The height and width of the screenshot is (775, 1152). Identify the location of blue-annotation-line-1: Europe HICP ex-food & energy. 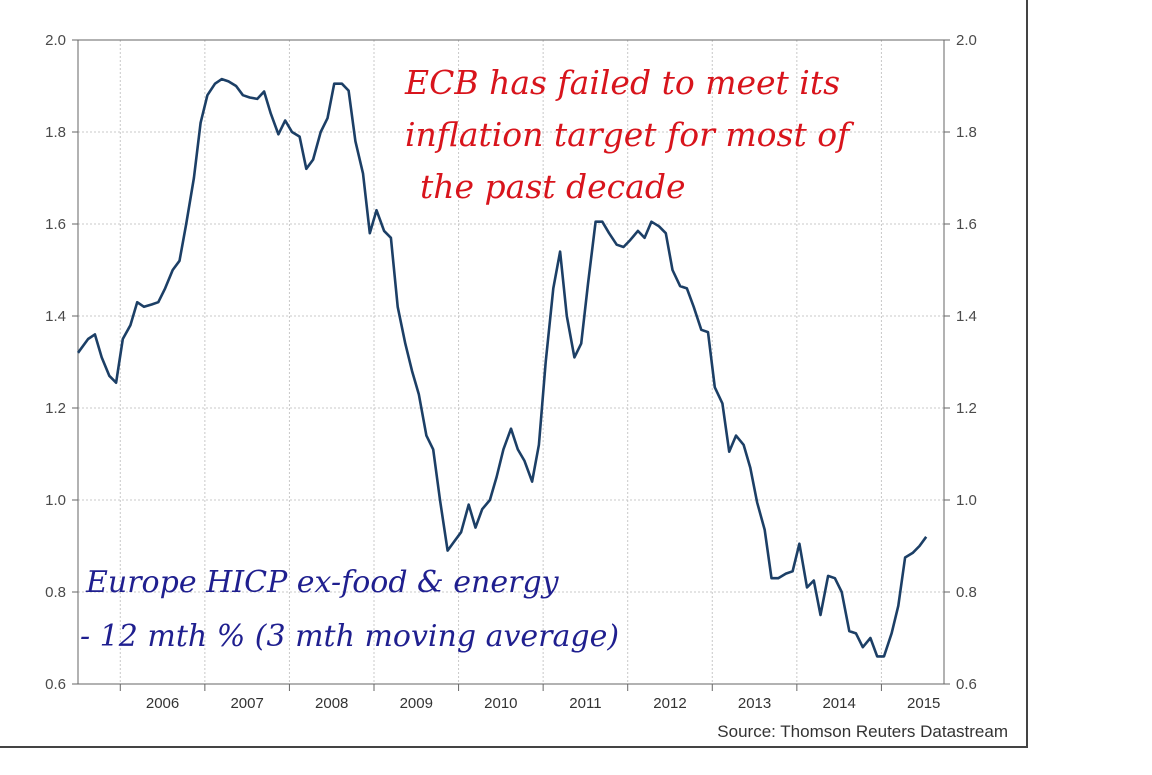
(322, 582).